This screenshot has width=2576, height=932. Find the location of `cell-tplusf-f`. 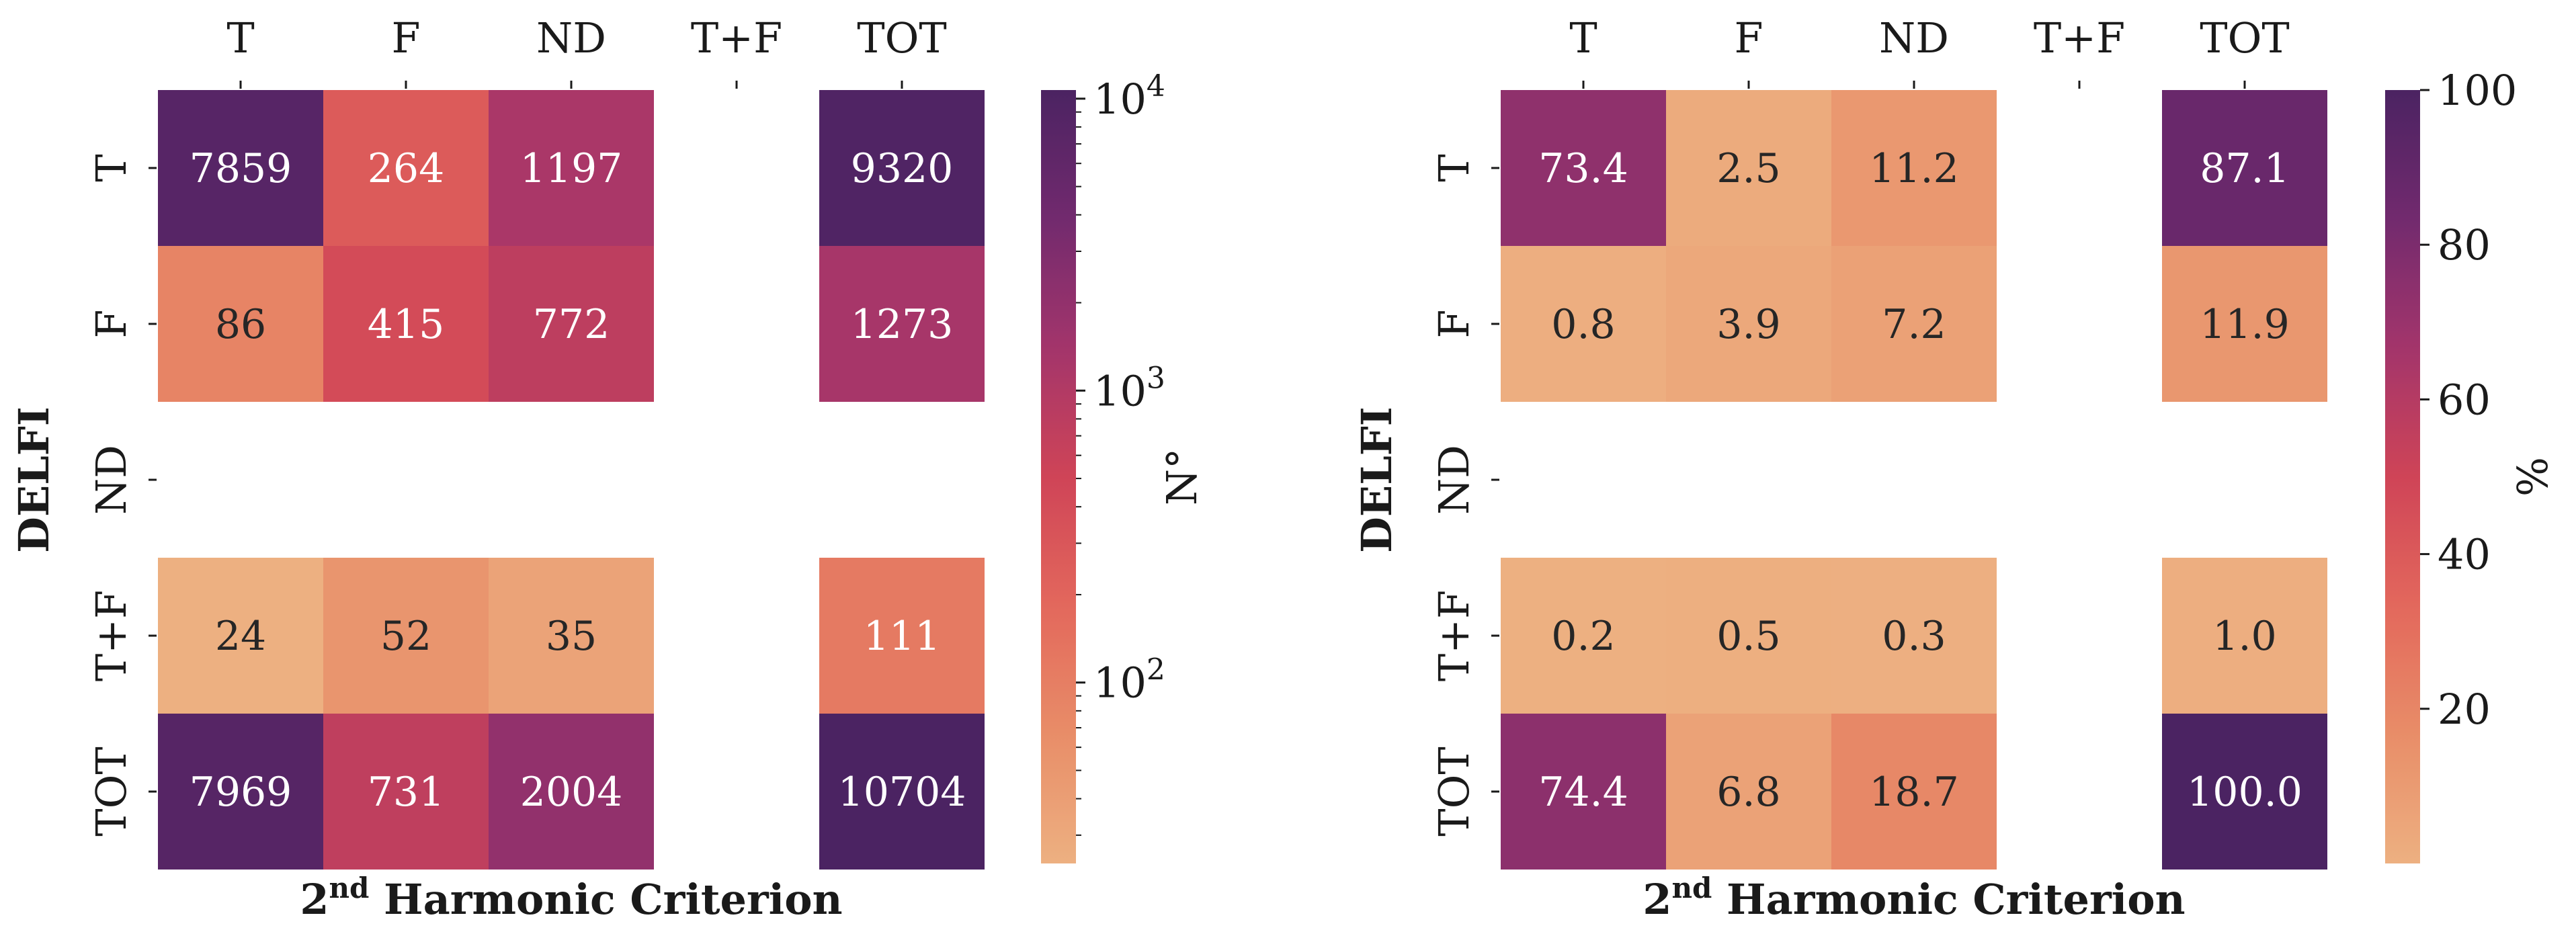

cell-tplusf-f is located at coordinates (1749, 636).